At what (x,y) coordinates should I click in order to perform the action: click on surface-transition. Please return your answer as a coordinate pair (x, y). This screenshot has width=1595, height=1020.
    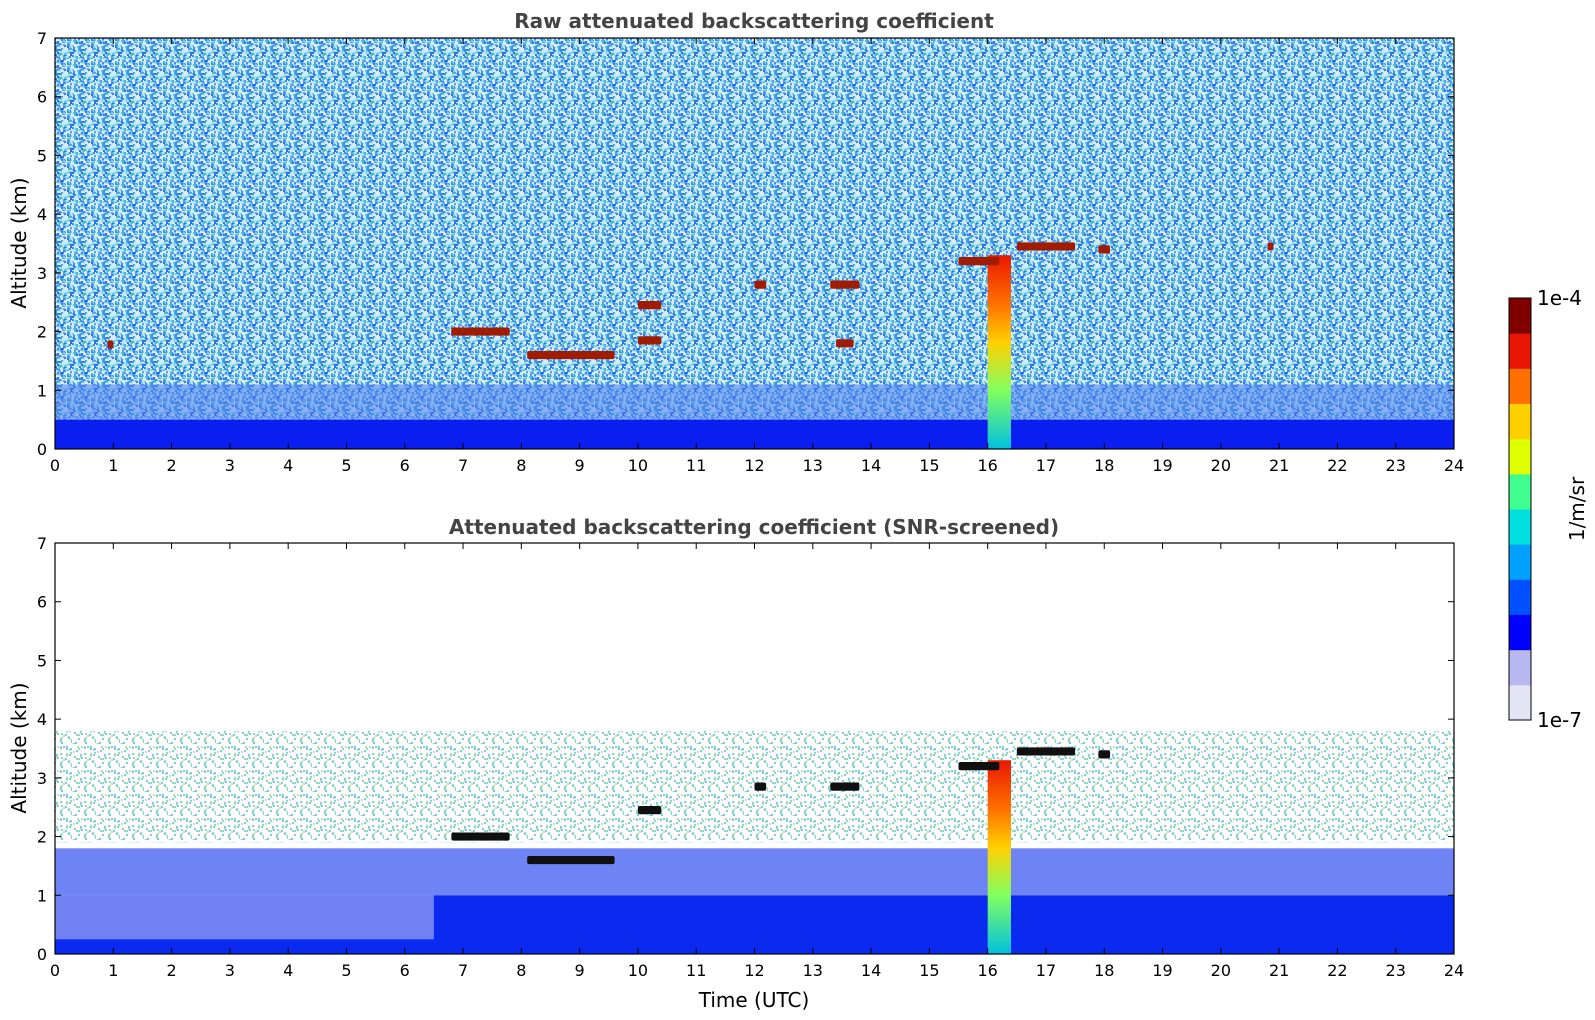
    Looking at the image, I should click on (754, 402).